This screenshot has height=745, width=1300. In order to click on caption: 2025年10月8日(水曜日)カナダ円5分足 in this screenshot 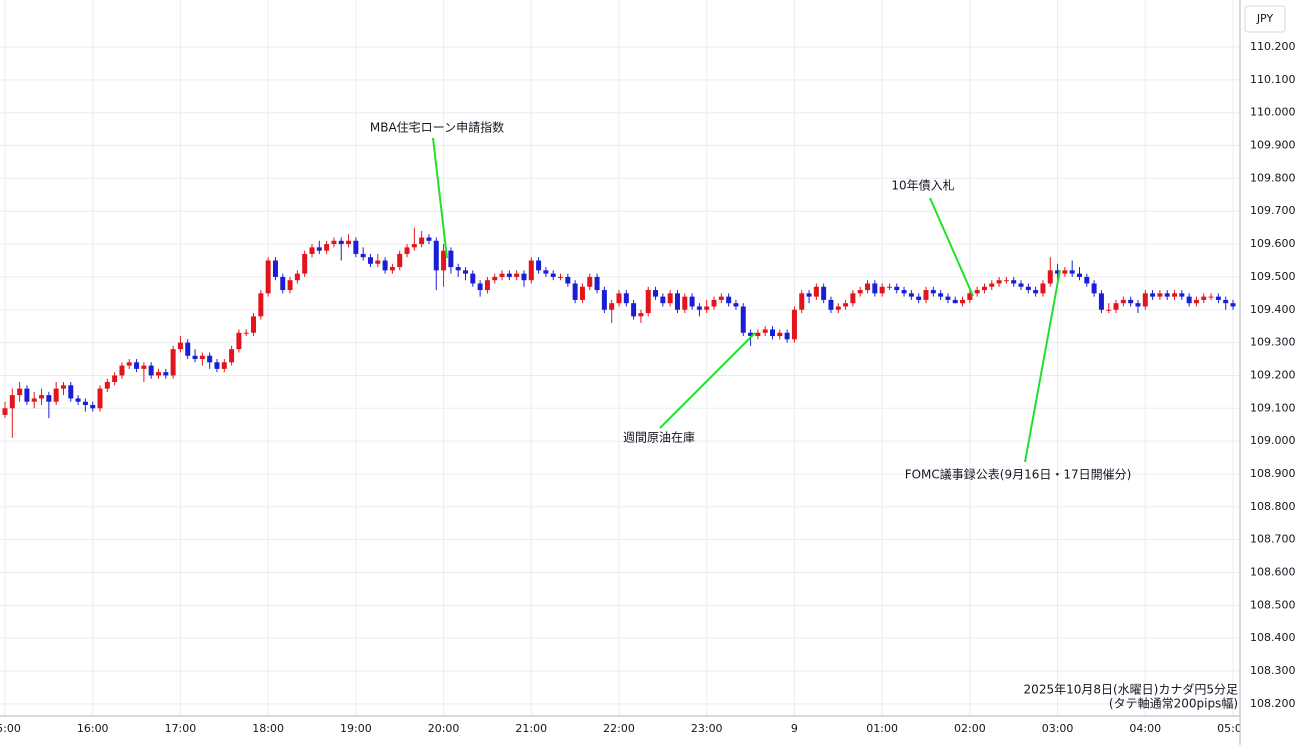, I will do `click(1131, 689)`.